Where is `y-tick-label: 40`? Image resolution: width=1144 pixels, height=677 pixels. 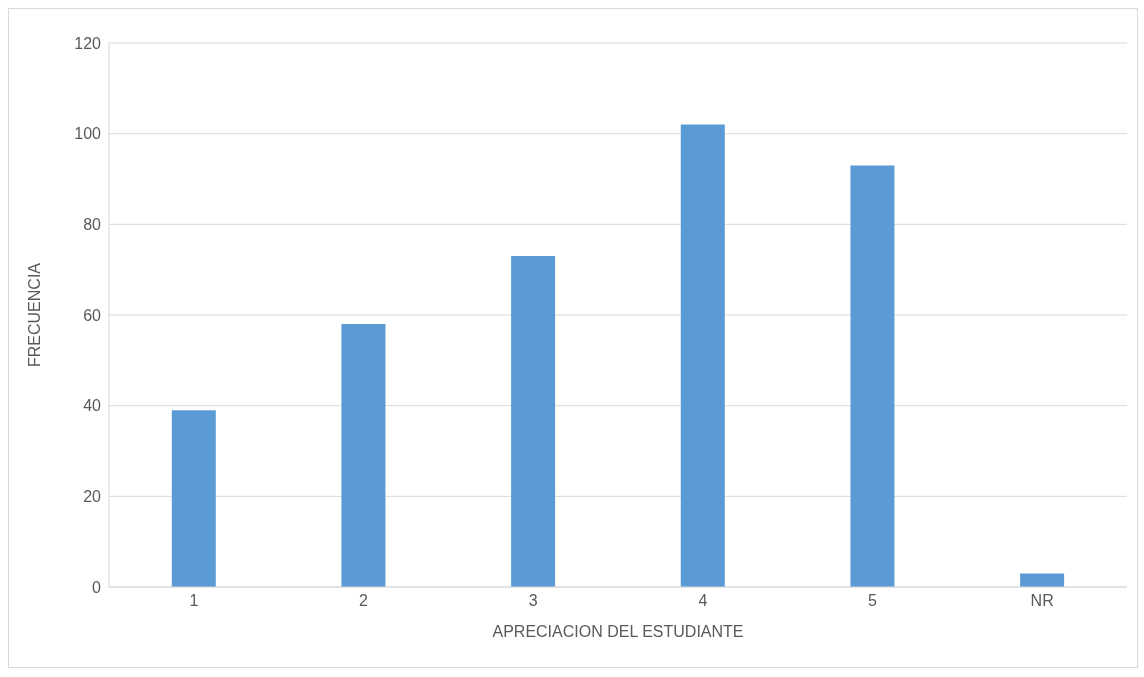
y-tick-label: 40 is located at coordinates (92, 406).